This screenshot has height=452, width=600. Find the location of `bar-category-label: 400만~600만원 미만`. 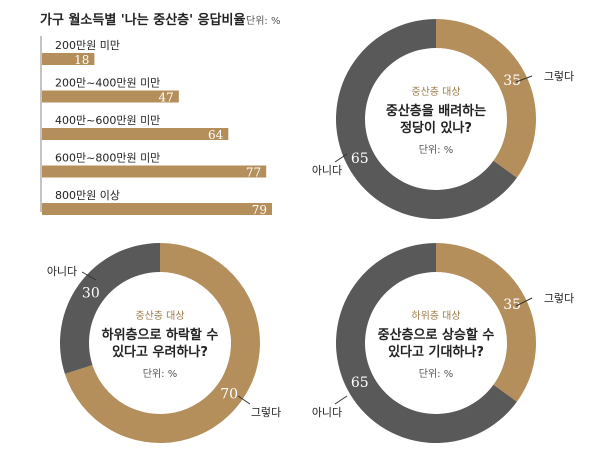

bar-category-label: 400만~600만원 미만 is located at coordinates (107, 120).